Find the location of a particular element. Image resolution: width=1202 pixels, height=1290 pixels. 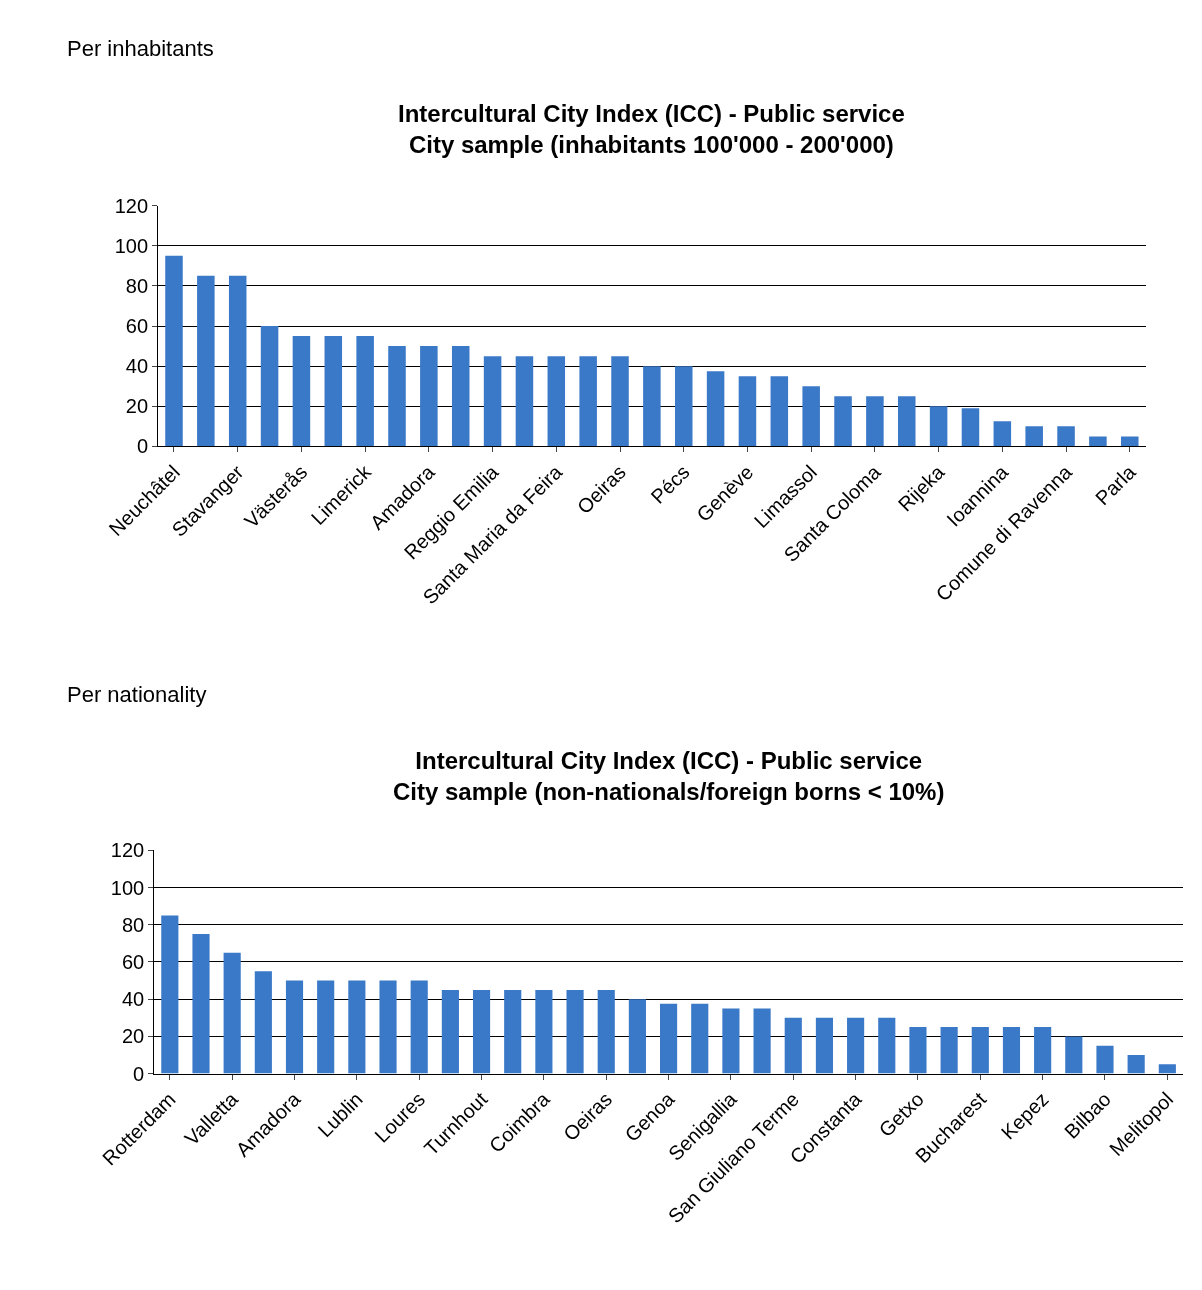

text: Per nationality is located at coordinates (137, 694).